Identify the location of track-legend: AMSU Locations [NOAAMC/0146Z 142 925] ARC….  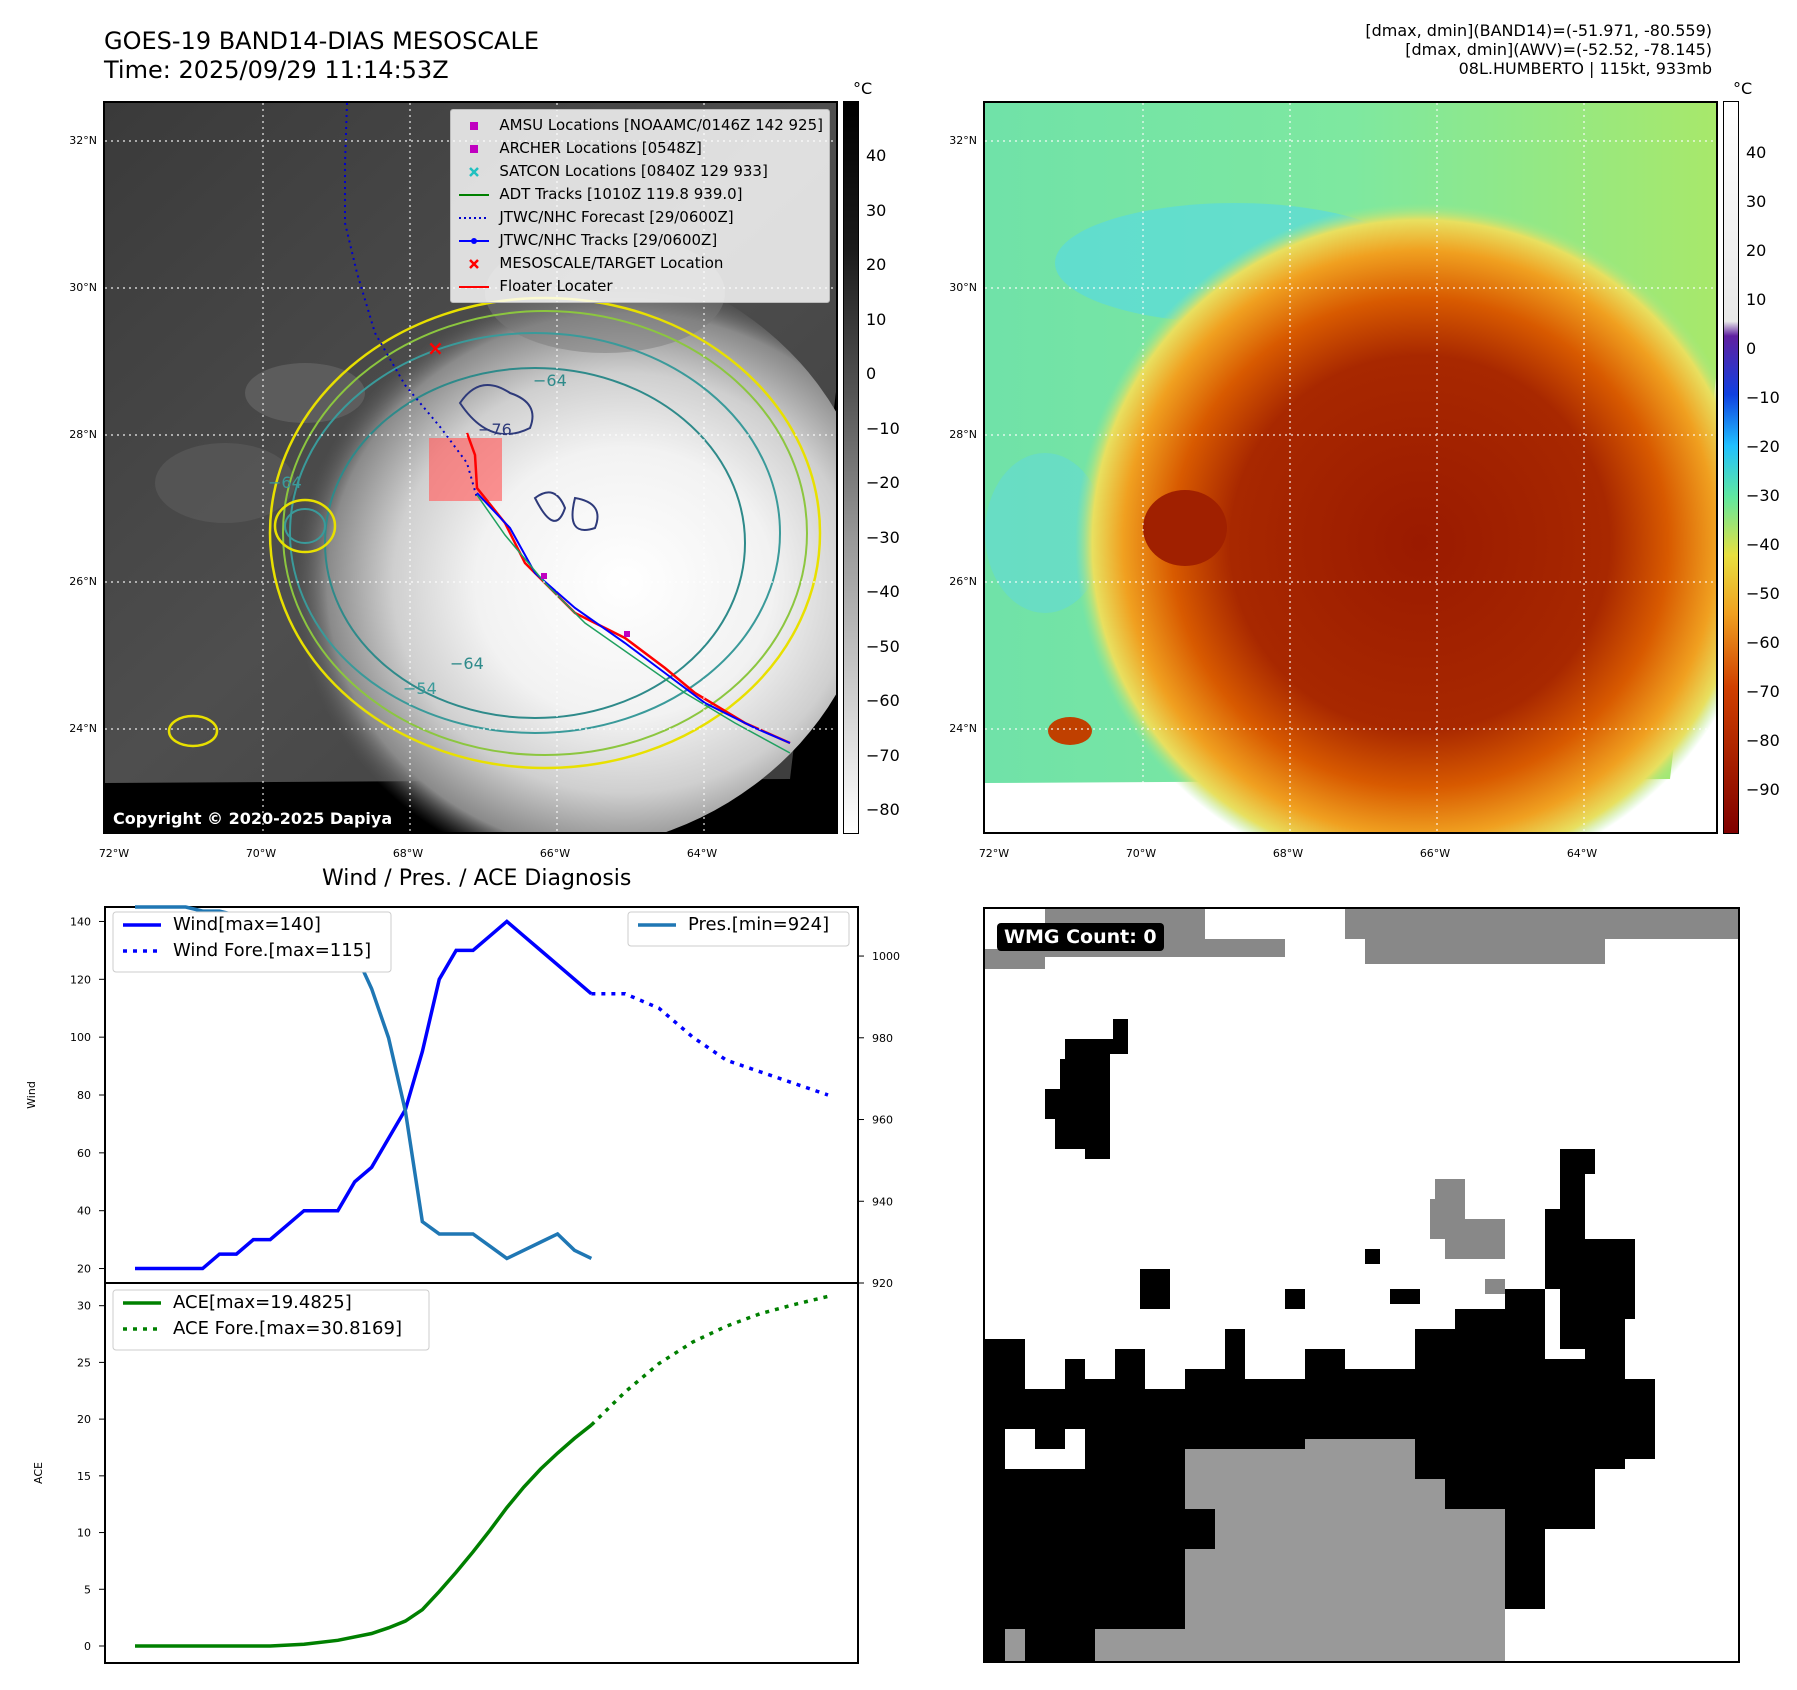
(640, 206).